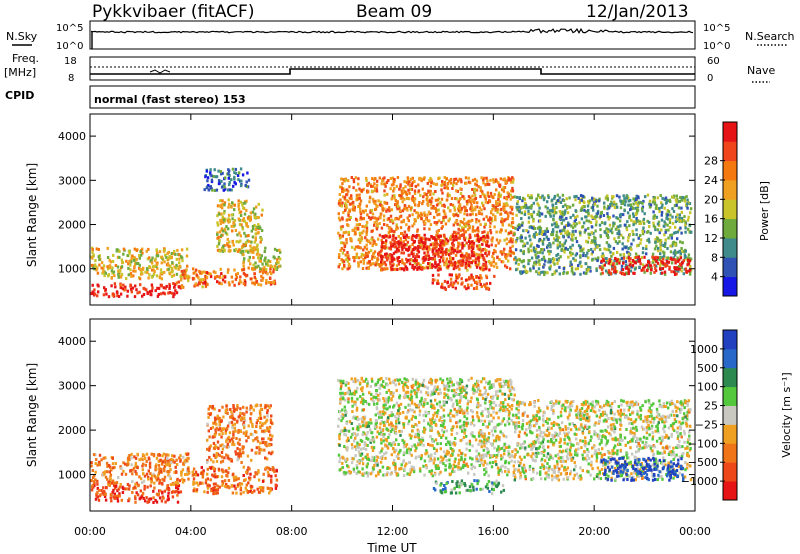 The image size is (800, 554). Describe the element at coordinates (22, 36) in the screenshot. I see `nsky-left-label: N.Sky` at that location.